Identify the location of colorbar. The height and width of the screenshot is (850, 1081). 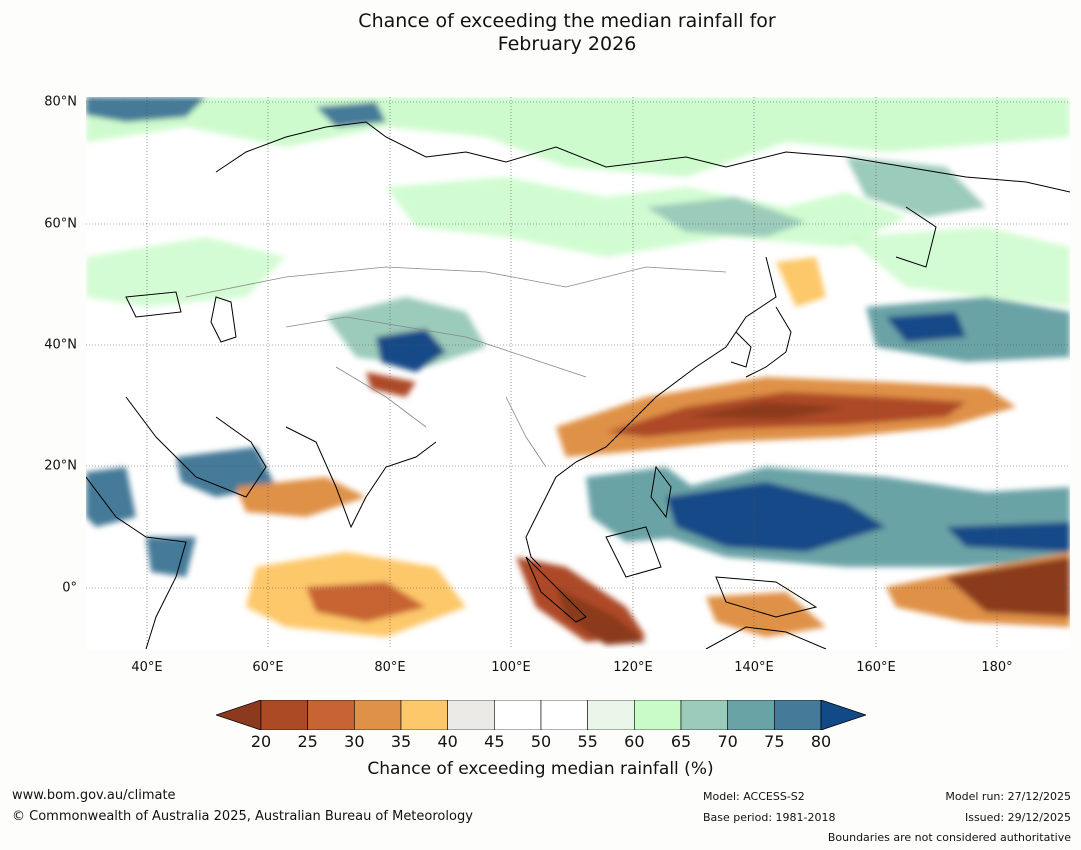
(541, 715).